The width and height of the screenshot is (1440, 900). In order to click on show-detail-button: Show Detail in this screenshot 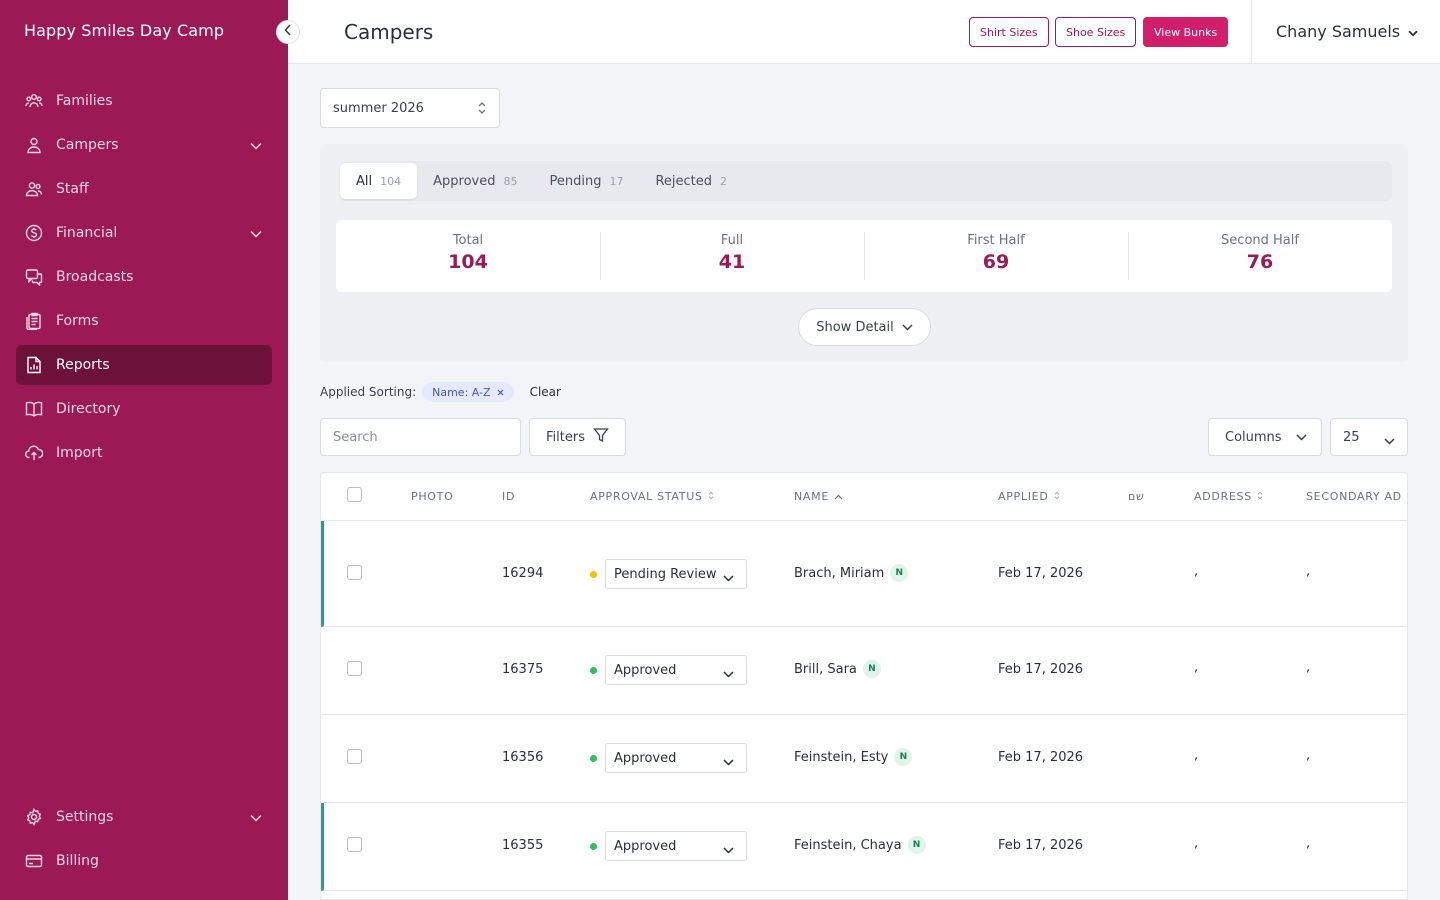, I will do `click(864, 327)`.